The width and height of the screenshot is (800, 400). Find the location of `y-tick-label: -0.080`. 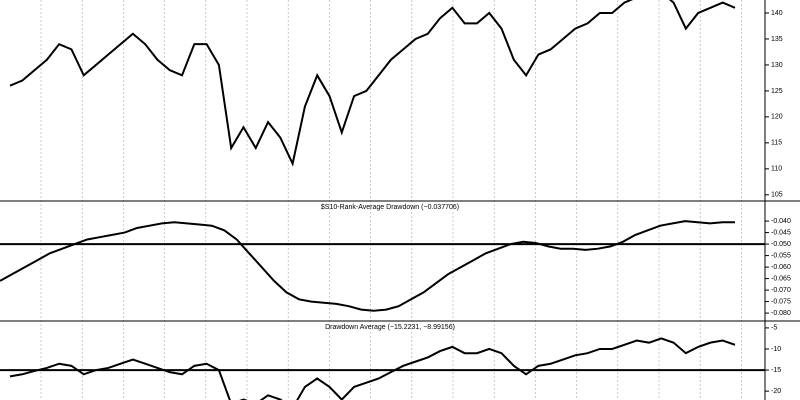

y-tick-label: -0.080 is located at coordinates (781, 313).